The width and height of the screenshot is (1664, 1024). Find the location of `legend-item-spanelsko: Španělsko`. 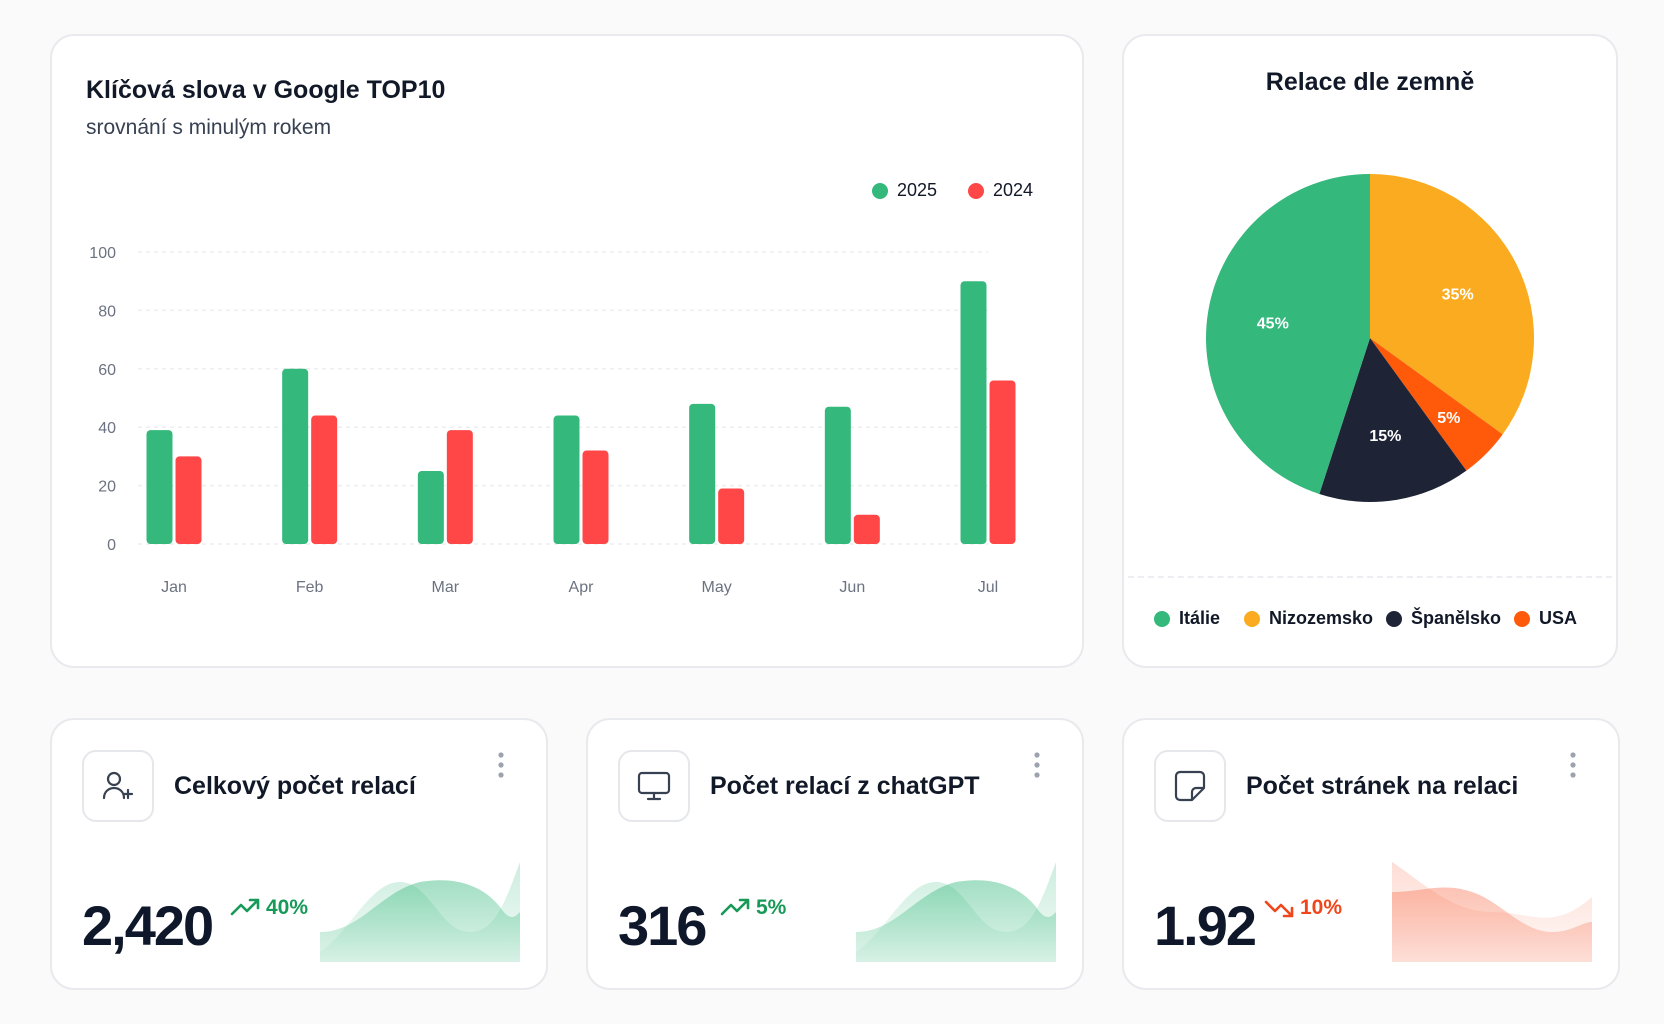

legend-item-spanelsko: Španělsko is located at coordinates (1443, 618).